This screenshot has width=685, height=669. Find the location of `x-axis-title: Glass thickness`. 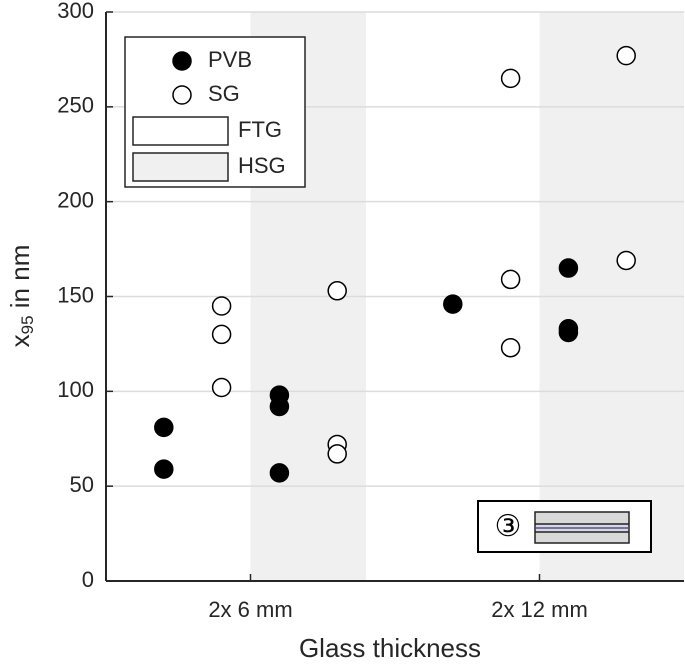

x-axis-title: Glass thickness is located at coordinates (390, 648).